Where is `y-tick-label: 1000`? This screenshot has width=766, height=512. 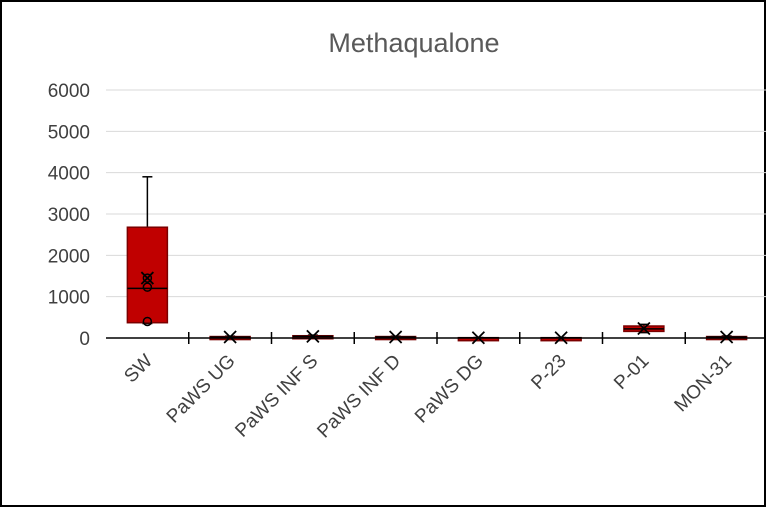 y-tick-label: 1000 is located at coordinates (69, 298).